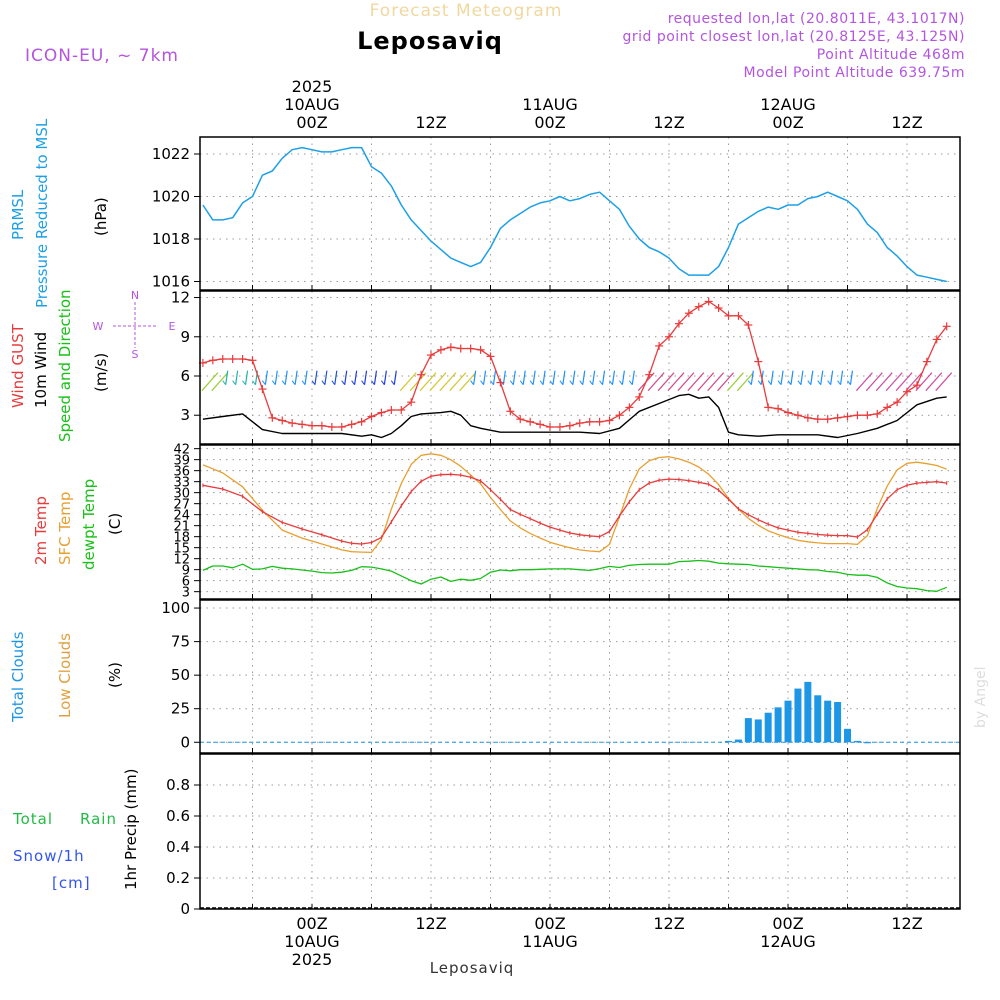 This screenshot has width=1000, height=1000. What do you see at coordinates (430, 41) in the screenshot?
I see `chart-title: Leposaviq` at bounding box center [430, 41].